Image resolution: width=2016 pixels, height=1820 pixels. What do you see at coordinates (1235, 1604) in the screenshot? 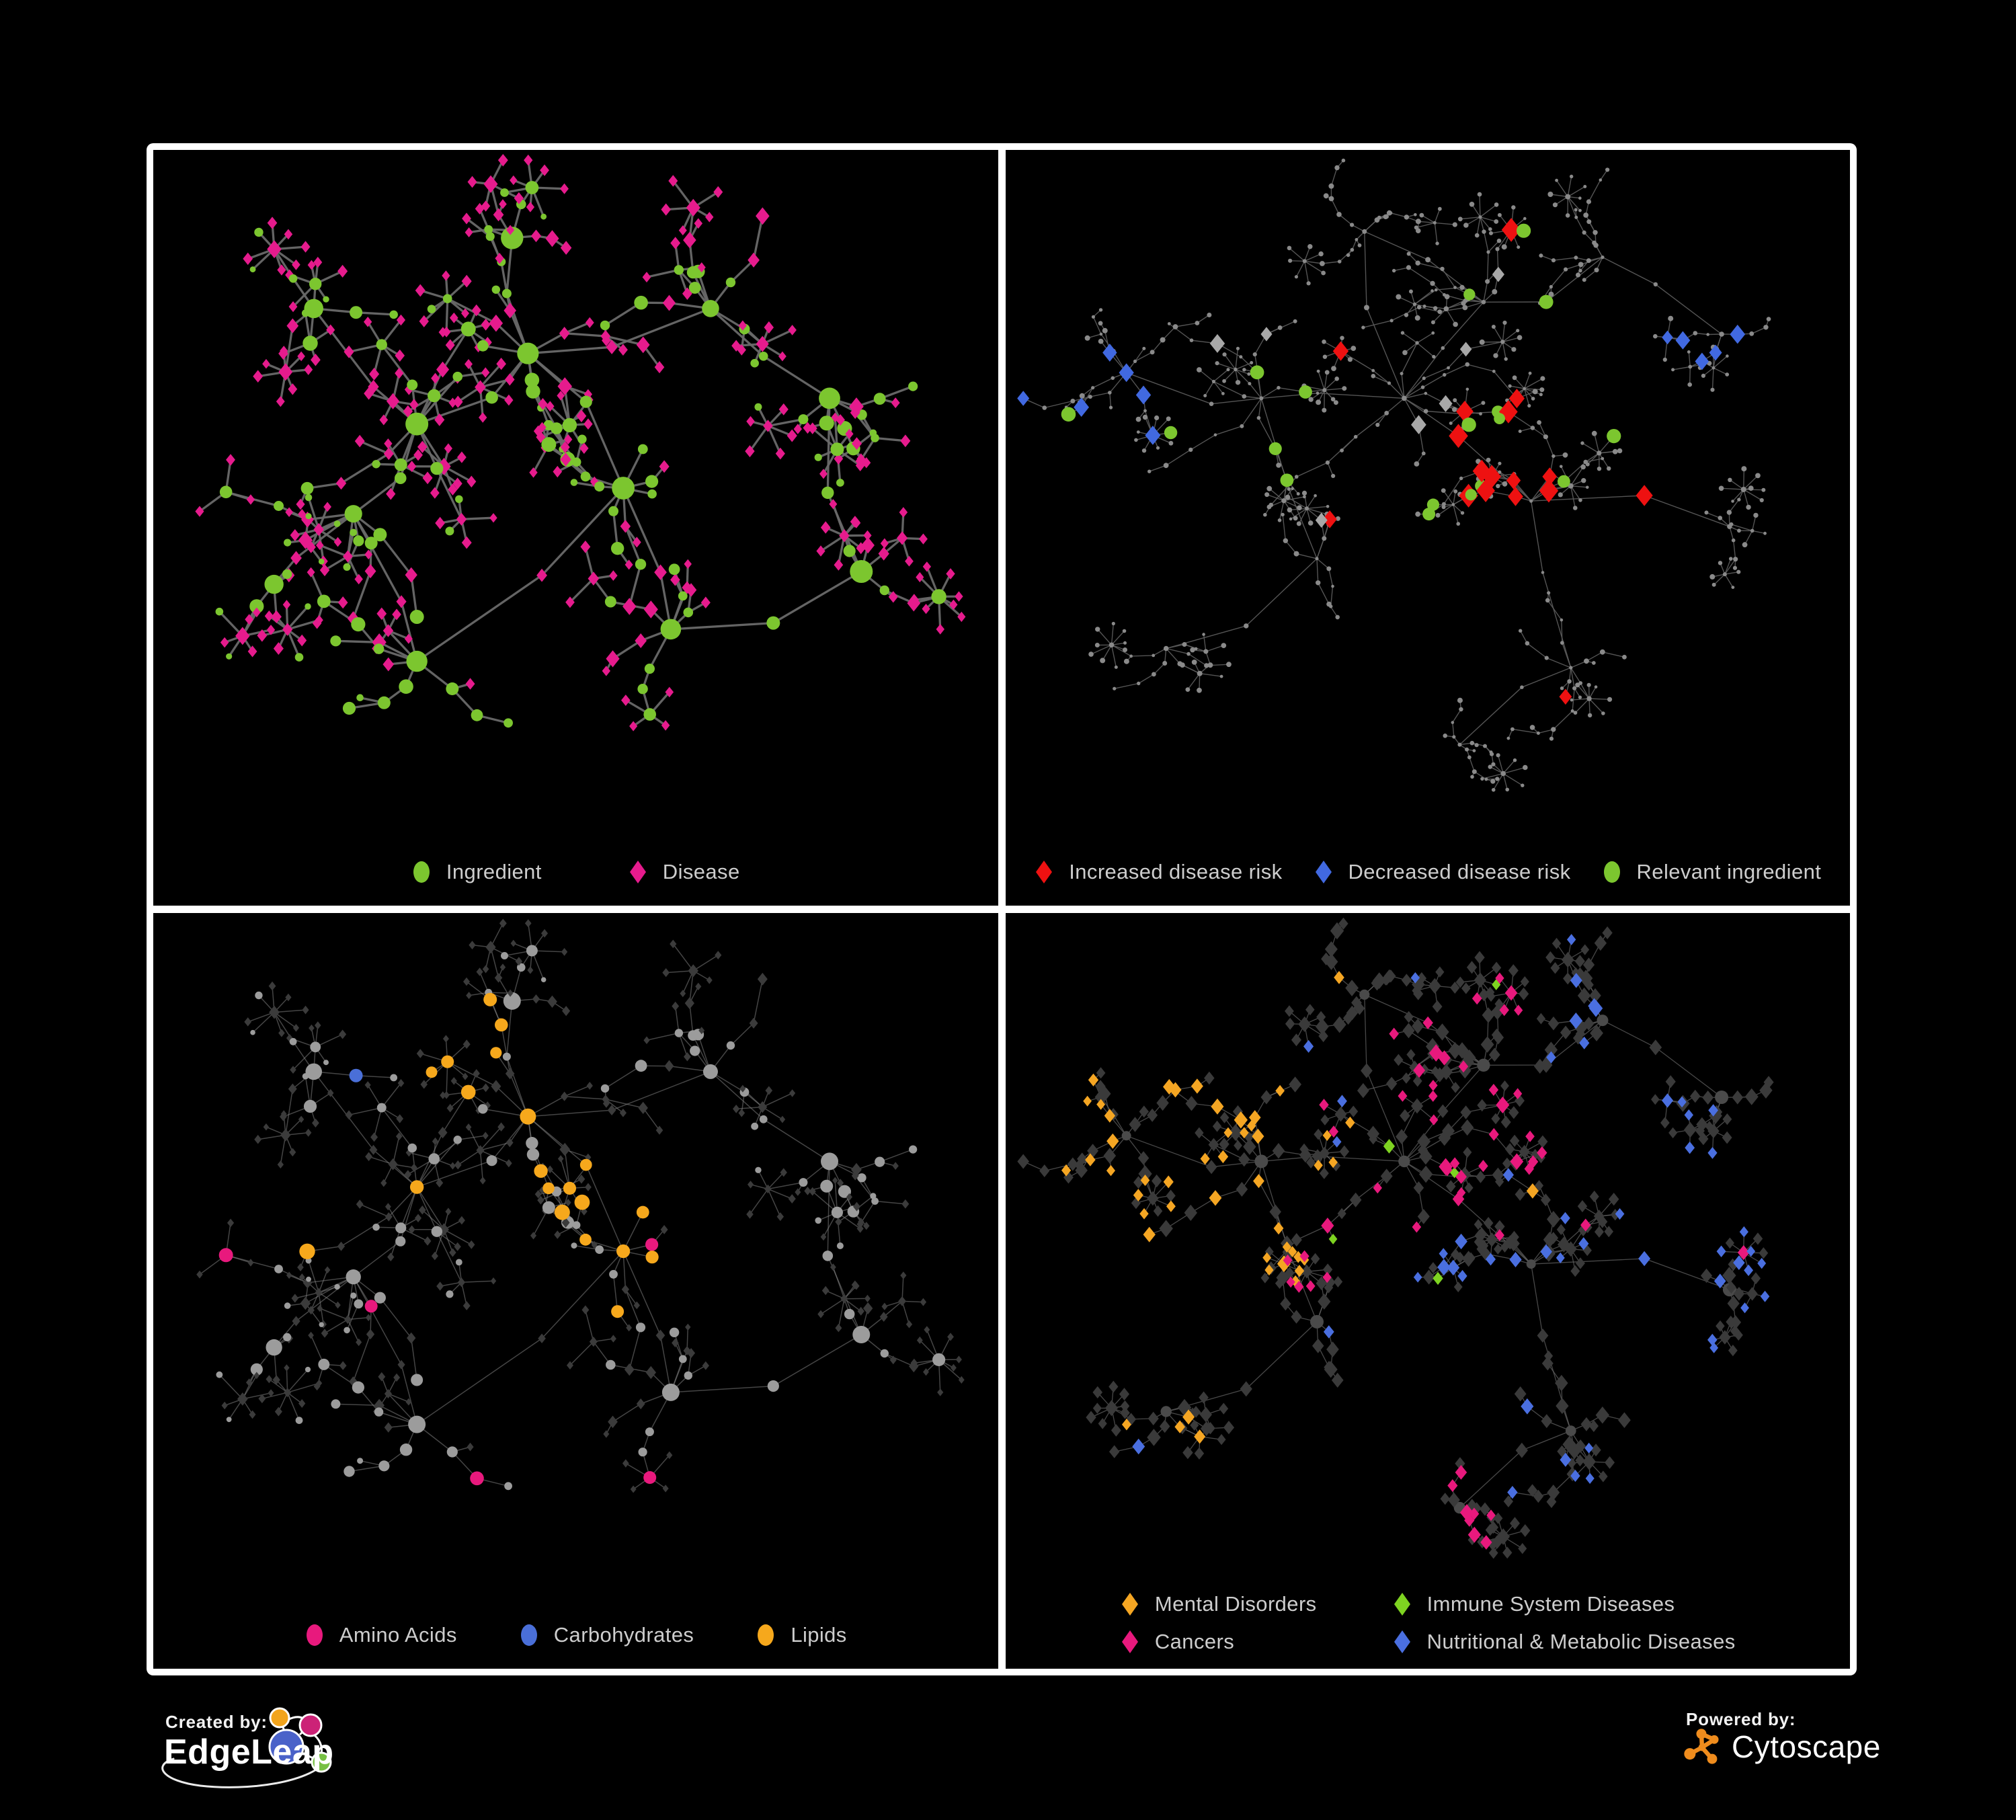
I see `legend-label: Mental Disorders` at bounding box center [1235, 1604].